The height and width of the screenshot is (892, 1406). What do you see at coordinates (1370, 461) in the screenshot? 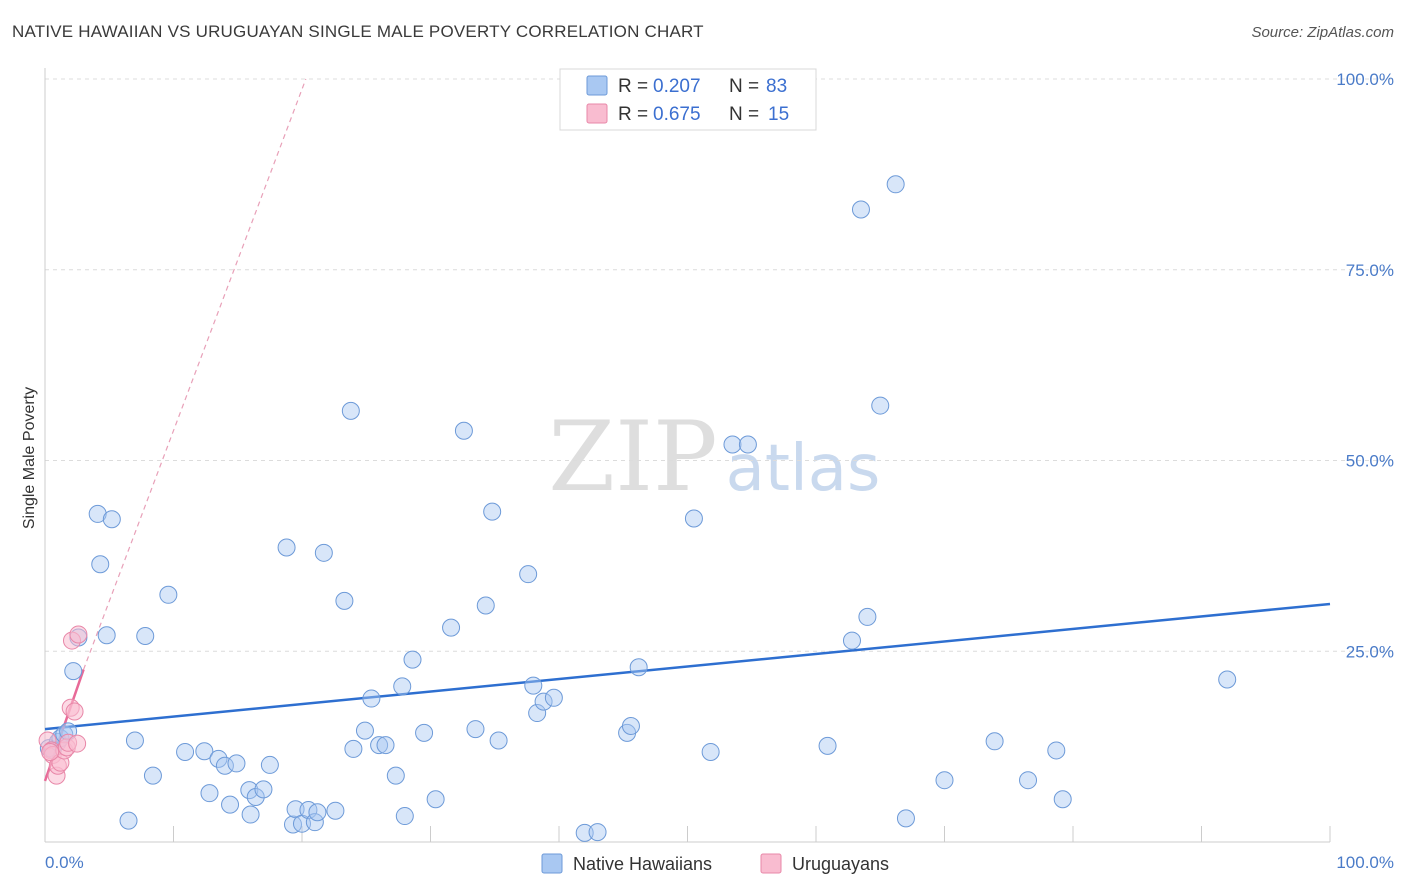
I see `y-tick-label-50: 50.0%` at bounding box center [1370, 461].